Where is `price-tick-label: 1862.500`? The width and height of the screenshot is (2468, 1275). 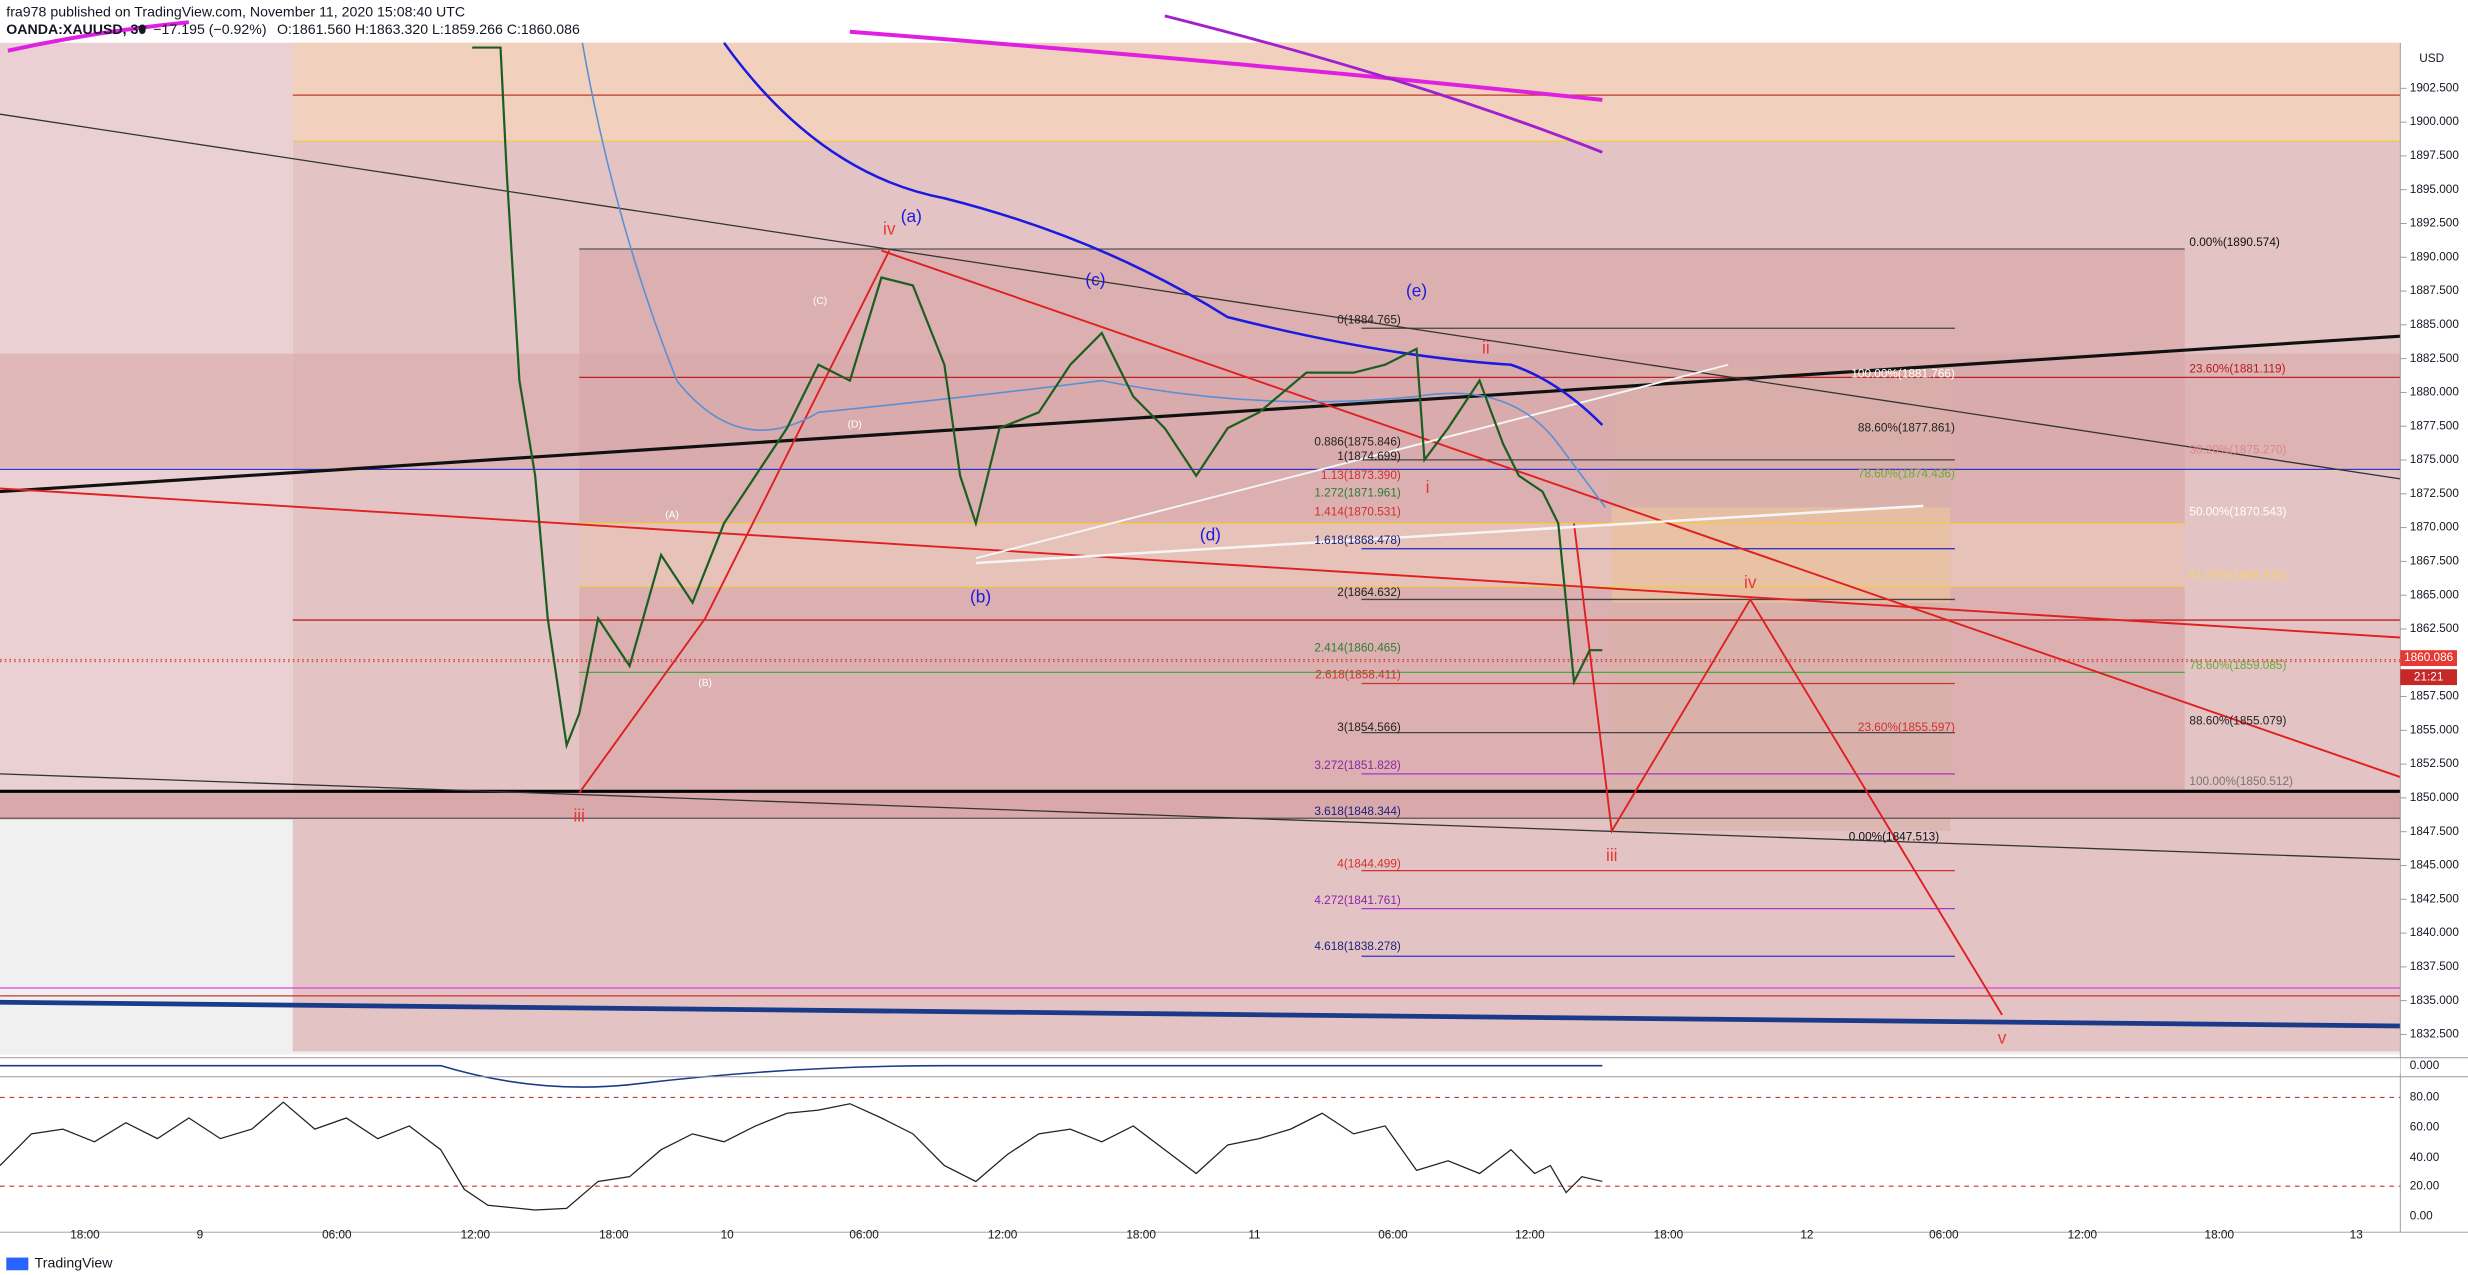 price-tick-label: 1862.500 is located at coordinates (2435, 628).